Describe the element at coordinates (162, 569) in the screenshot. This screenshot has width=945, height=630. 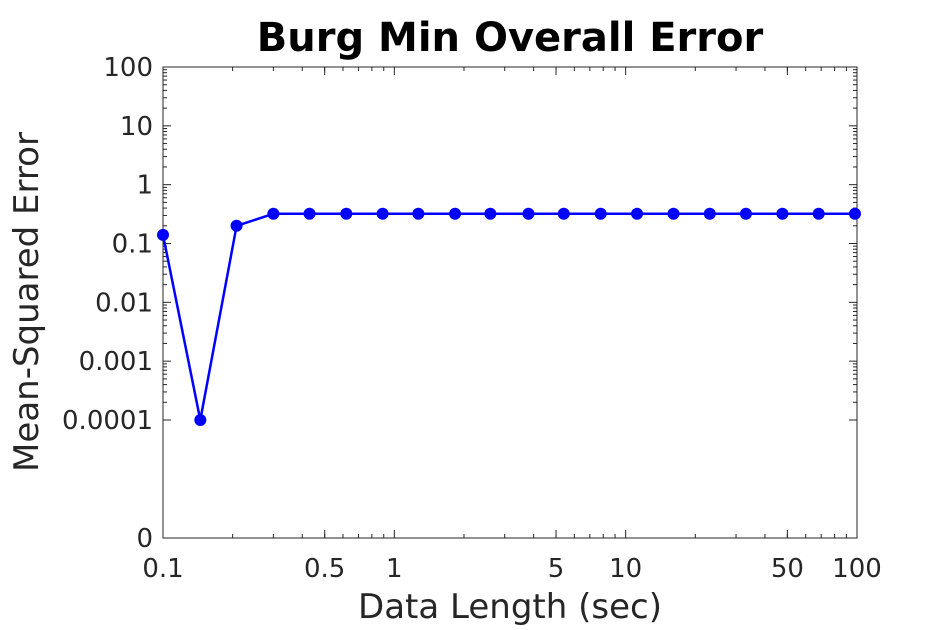
I see `x-tick-label: 0.1` at that location.